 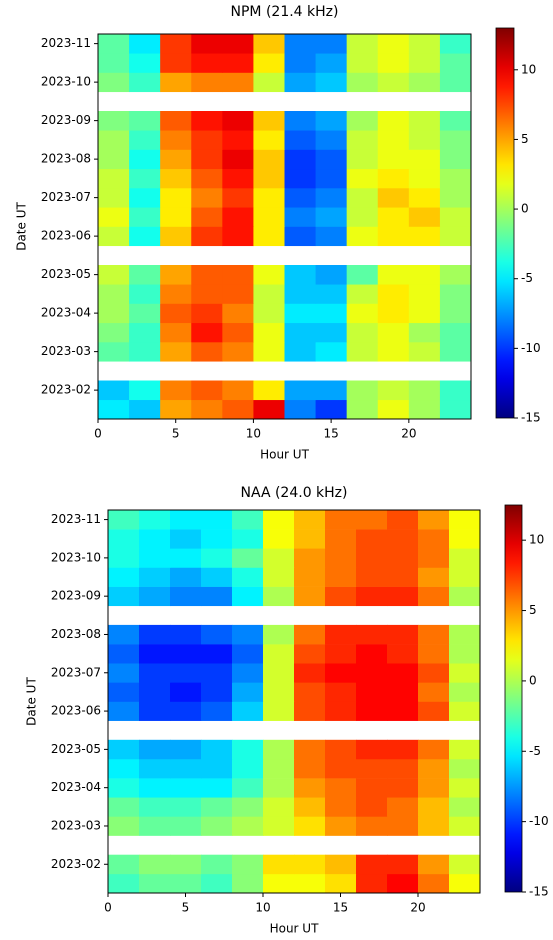 I want to click on y-tick-label: 2023-05, so click(x=76, y=749).